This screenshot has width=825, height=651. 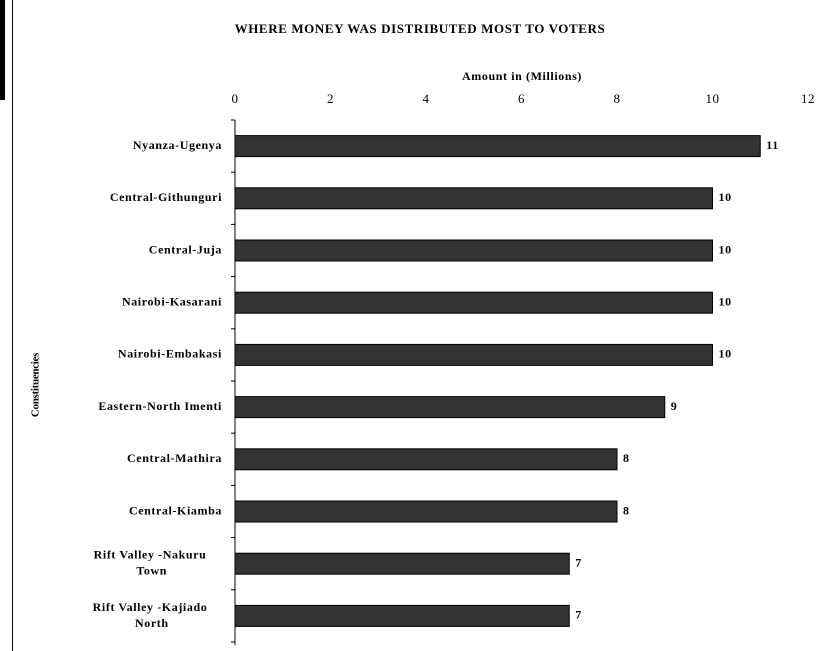 I want to click on y-tick-label: Rift Valley -Kajiado North, so click(x=150, y=615).